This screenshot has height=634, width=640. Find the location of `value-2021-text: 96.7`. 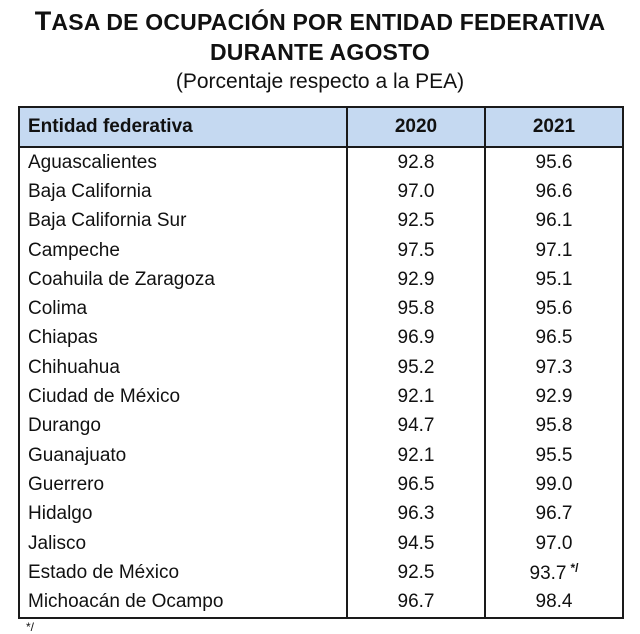

value-2021-text: 96.7 is located at coordinates (554, 514).